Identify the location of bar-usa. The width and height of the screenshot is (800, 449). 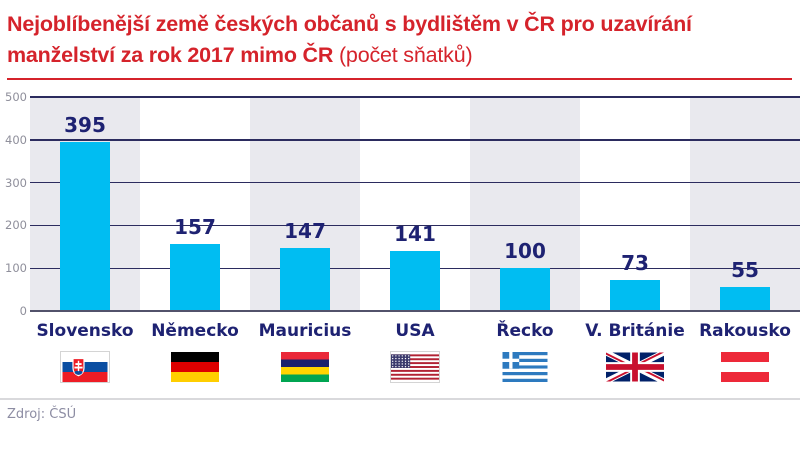
(415, 280).